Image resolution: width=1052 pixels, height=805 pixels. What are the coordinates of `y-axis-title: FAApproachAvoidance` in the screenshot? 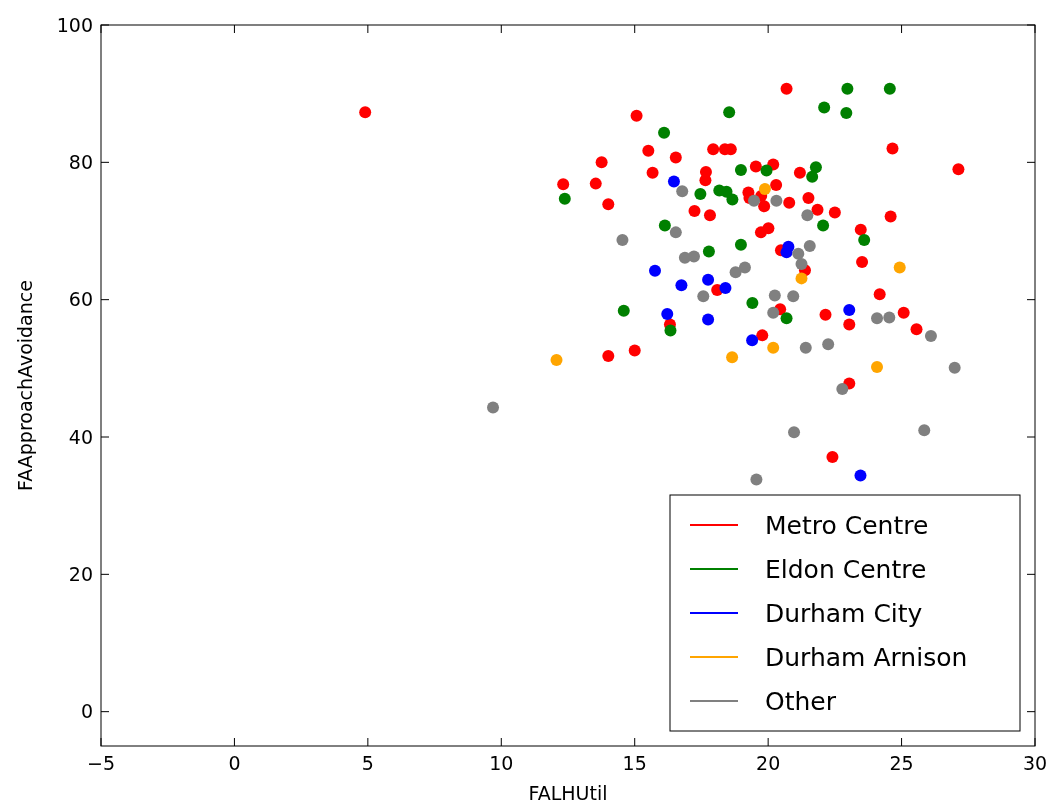 It's located at (25, 385).